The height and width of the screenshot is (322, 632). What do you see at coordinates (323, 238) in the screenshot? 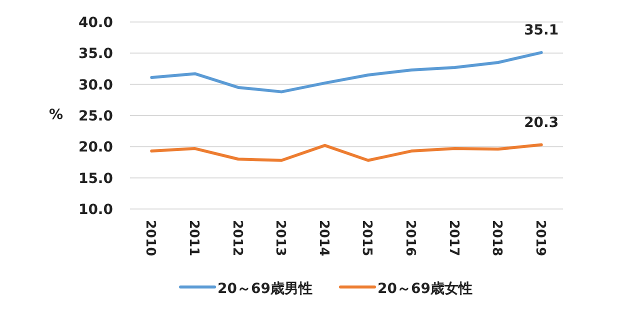
I see `x-tick-label: 2014` at bounding box center [323, 238].